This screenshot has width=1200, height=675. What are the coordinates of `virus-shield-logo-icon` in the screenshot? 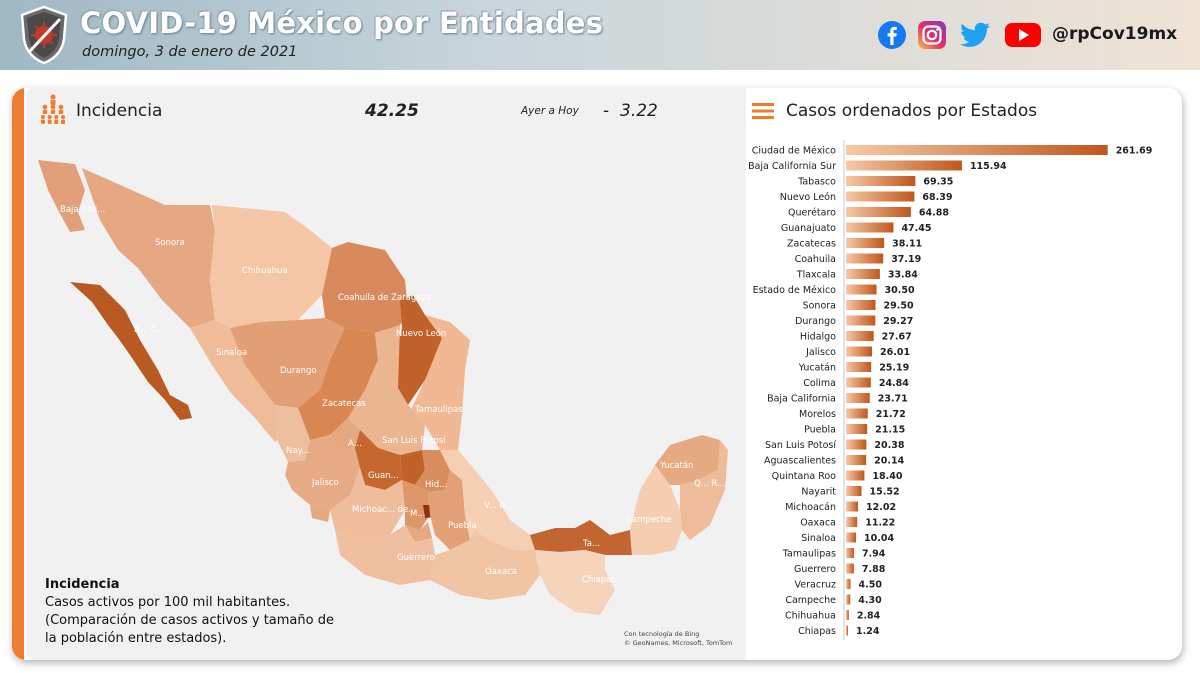 It's located at (44, 35).